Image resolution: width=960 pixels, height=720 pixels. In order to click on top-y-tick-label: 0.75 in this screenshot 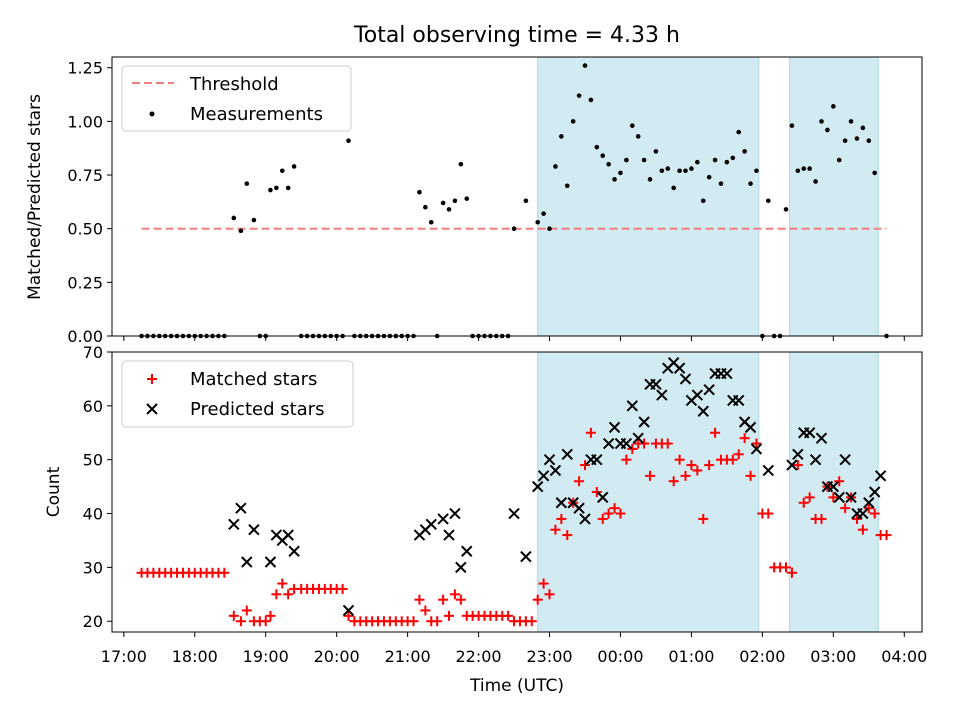, I will do `click(85, 175)`.